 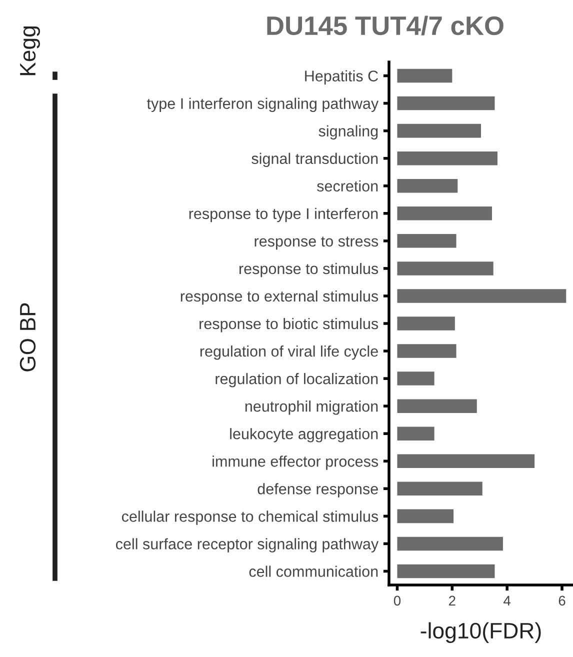 I want to click on y-tick-label: defense response, so click(x=318, y=490).